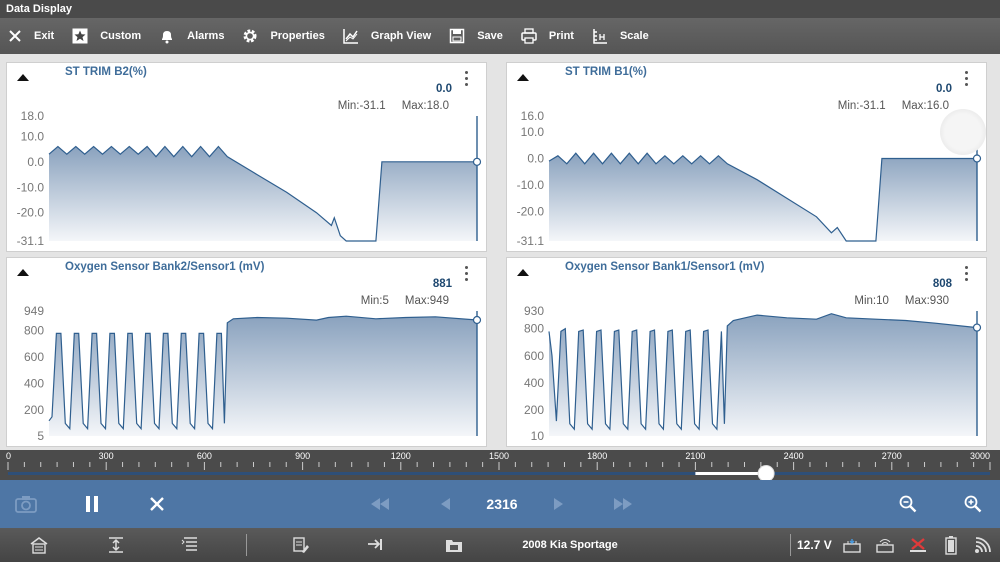  Describe the element at coordinates (944, 89) in the screenshot. I see `current-value: 0.0` at that location.